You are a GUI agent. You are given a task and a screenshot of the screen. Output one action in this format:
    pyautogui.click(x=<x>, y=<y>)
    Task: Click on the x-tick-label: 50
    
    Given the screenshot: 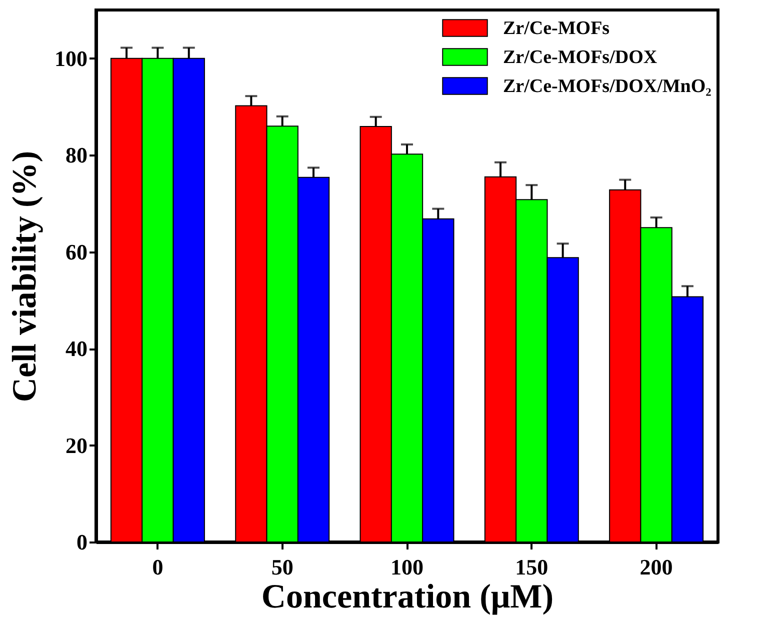 What is the action you would take?
    pyautogui.click(x=282, y=567)
    